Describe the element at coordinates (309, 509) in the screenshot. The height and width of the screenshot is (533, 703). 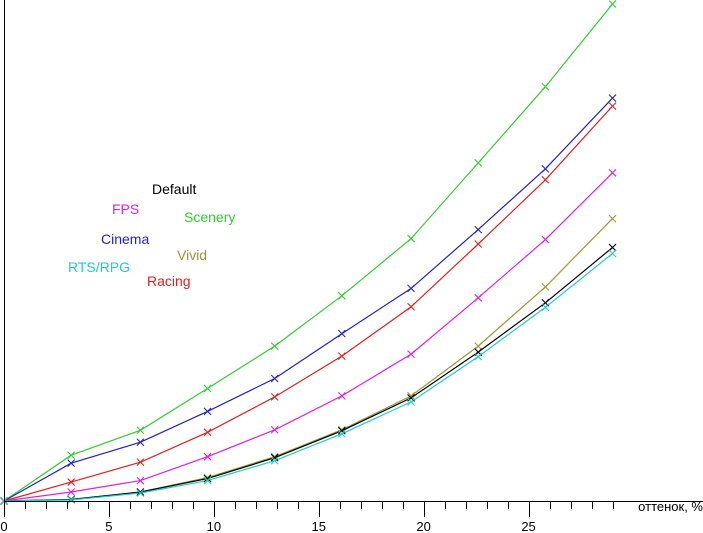
I see `x-axis-ticks` at that location.